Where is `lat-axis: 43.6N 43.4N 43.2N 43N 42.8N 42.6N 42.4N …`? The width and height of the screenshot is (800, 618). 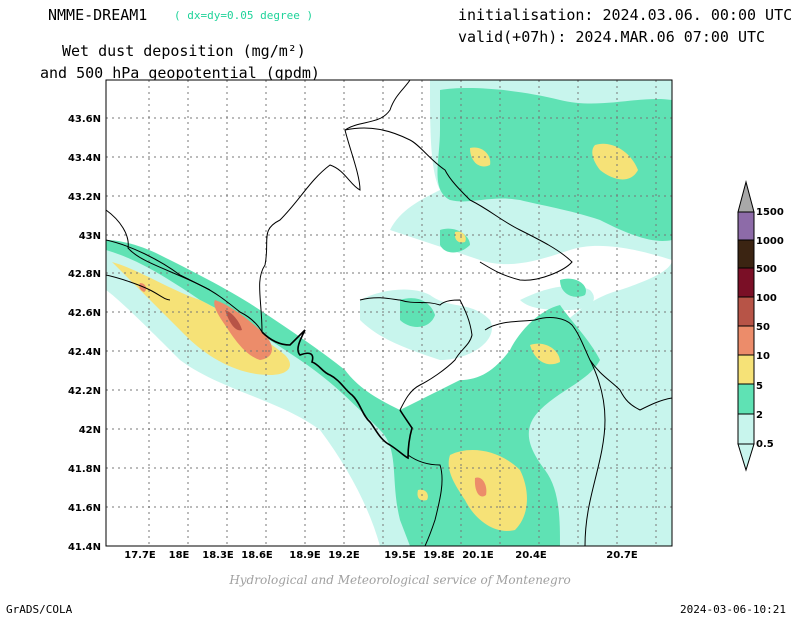 lat-axis: 43.6N 43.4N 43.2N 43N 42.8N 42.6N 42.4N … is located at coordinates (84, 333).